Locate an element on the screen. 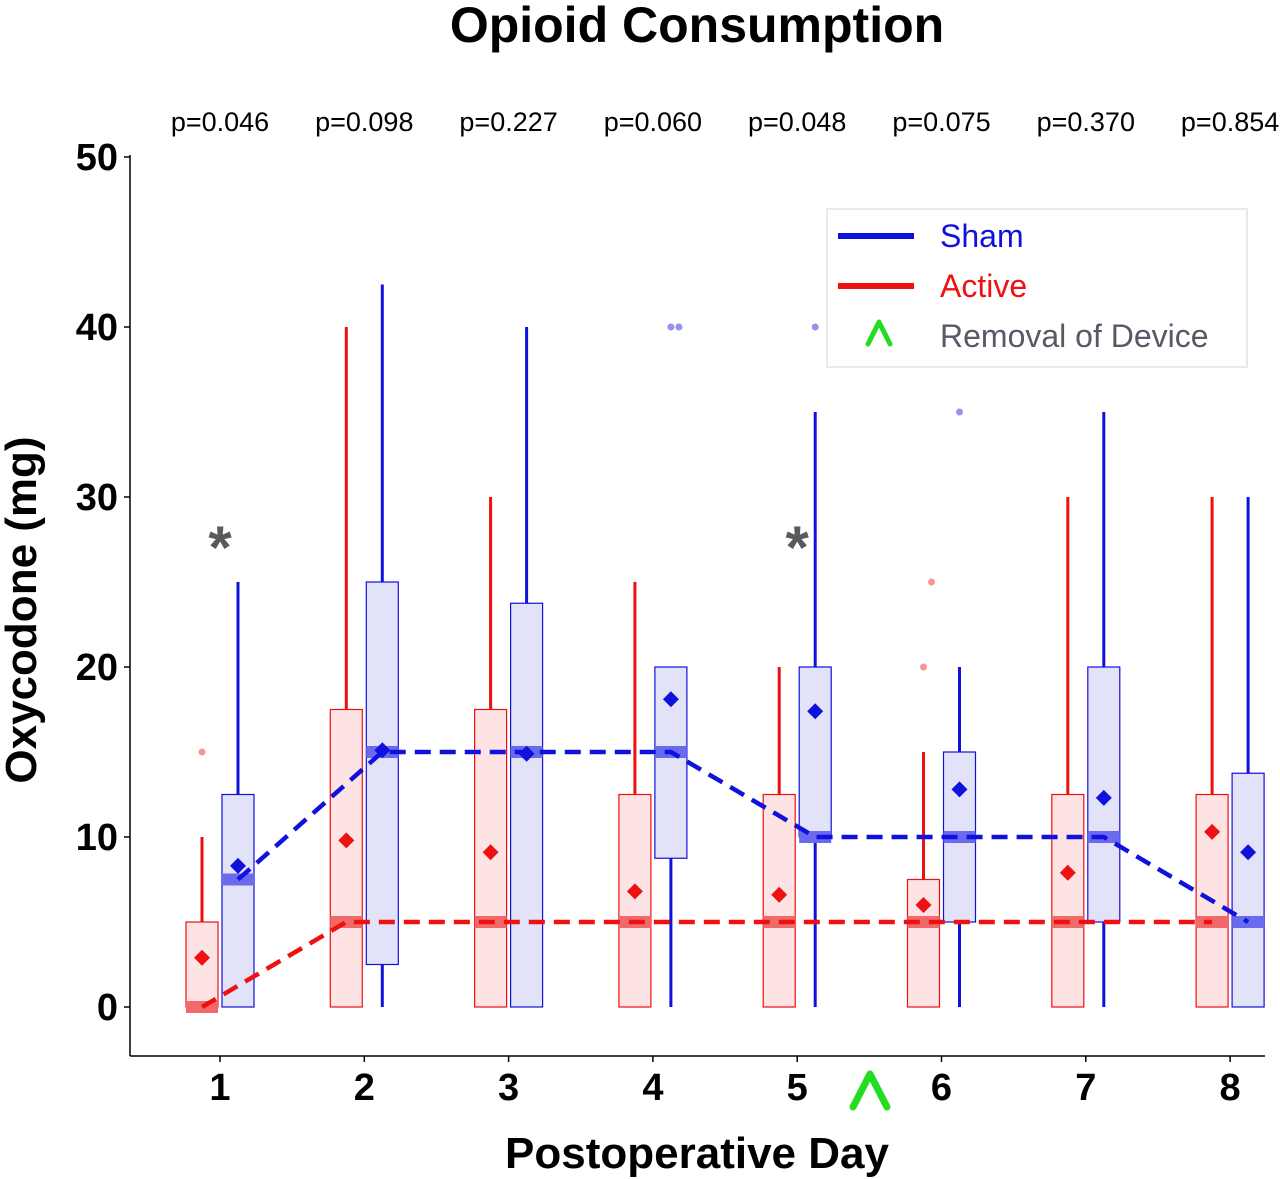 This screenshot has width=1280, height=1179. device-removal-marker is located at coordinates (870, 1090).